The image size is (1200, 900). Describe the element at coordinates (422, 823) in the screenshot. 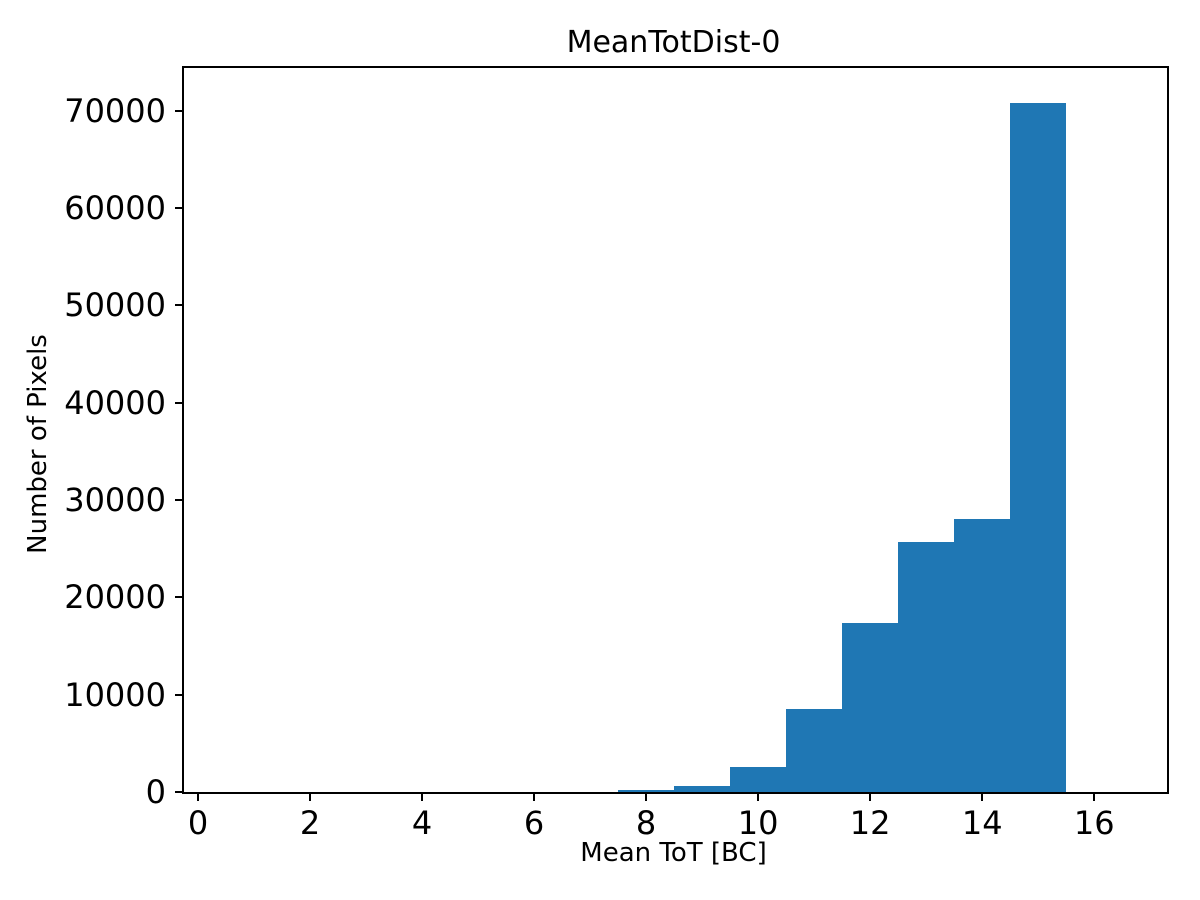

I see `x-tick-label: 4` at that location.